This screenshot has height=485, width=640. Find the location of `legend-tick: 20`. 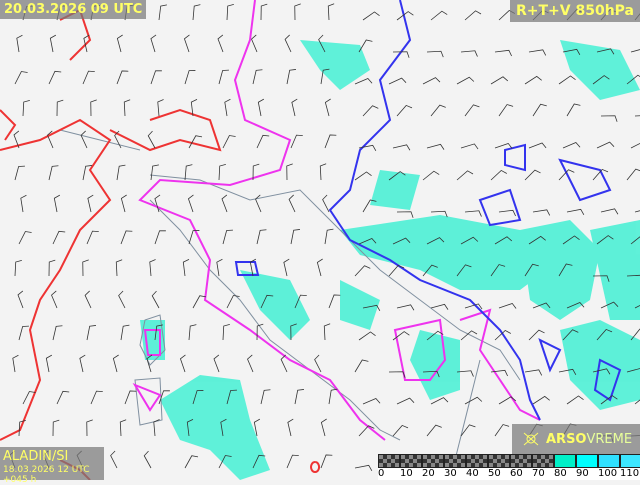

legend-tick: 20 is located at coordinates (428, 473).